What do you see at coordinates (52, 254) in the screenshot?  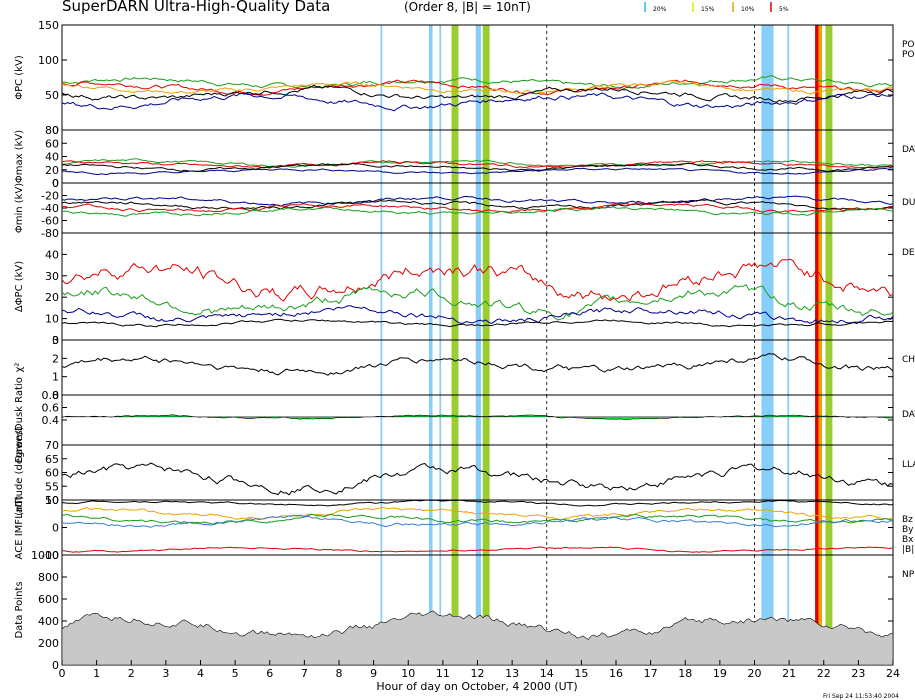 I see `ytick-label-3-4: 40` at bounding box center [52, 254].